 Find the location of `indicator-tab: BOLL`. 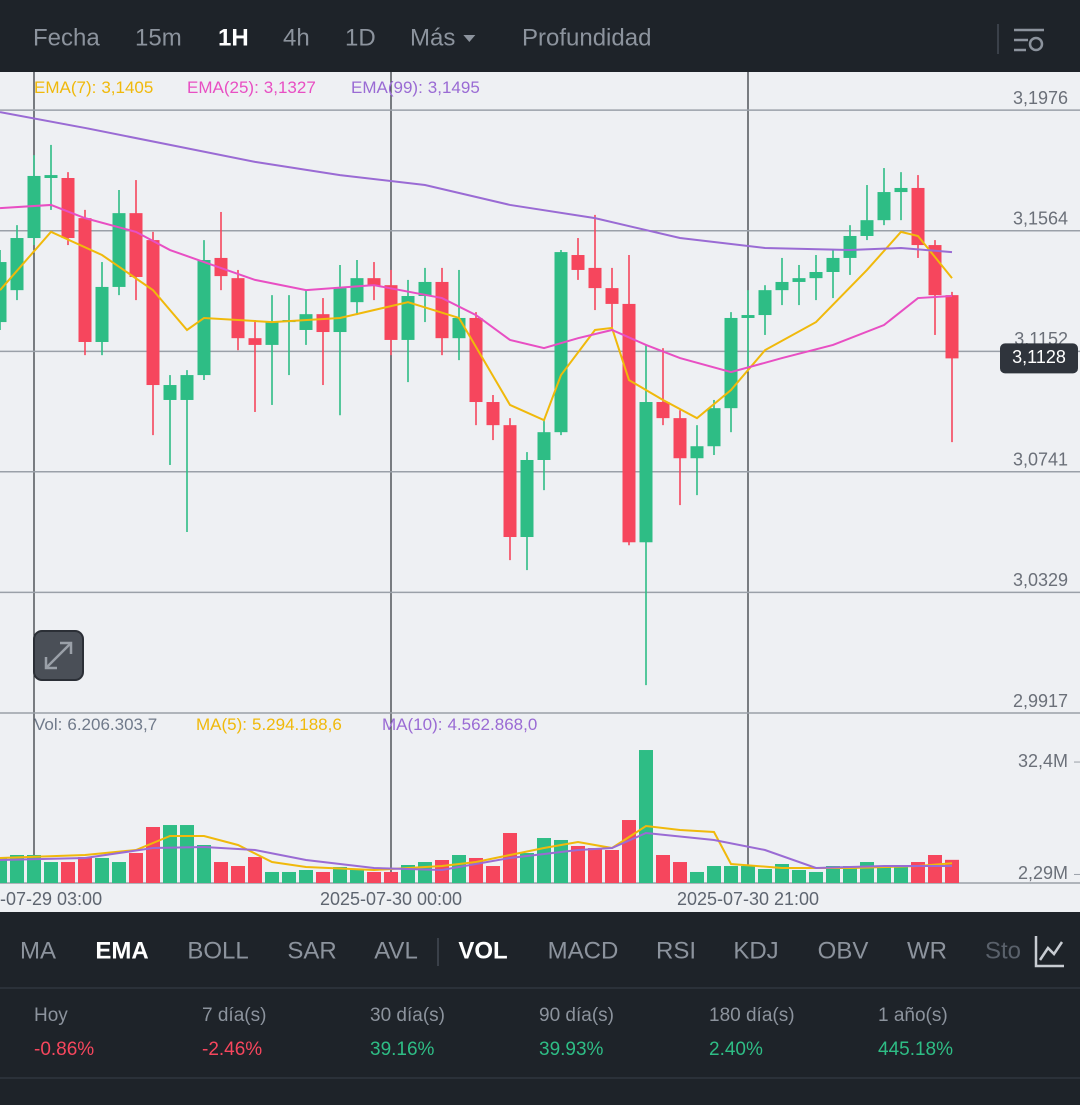

indicator-tab: BOLL is located at coordinates (217, 950).